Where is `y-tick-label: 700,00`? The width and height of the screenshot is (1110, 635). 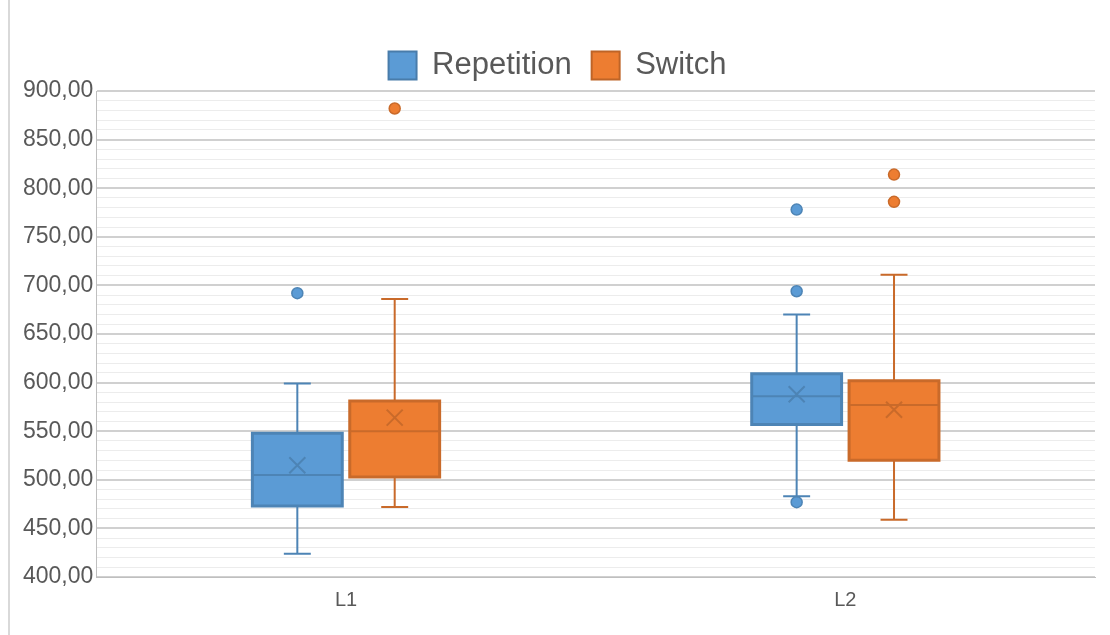 y-tick-label: 700,00 is located at coordinates (58, 283).